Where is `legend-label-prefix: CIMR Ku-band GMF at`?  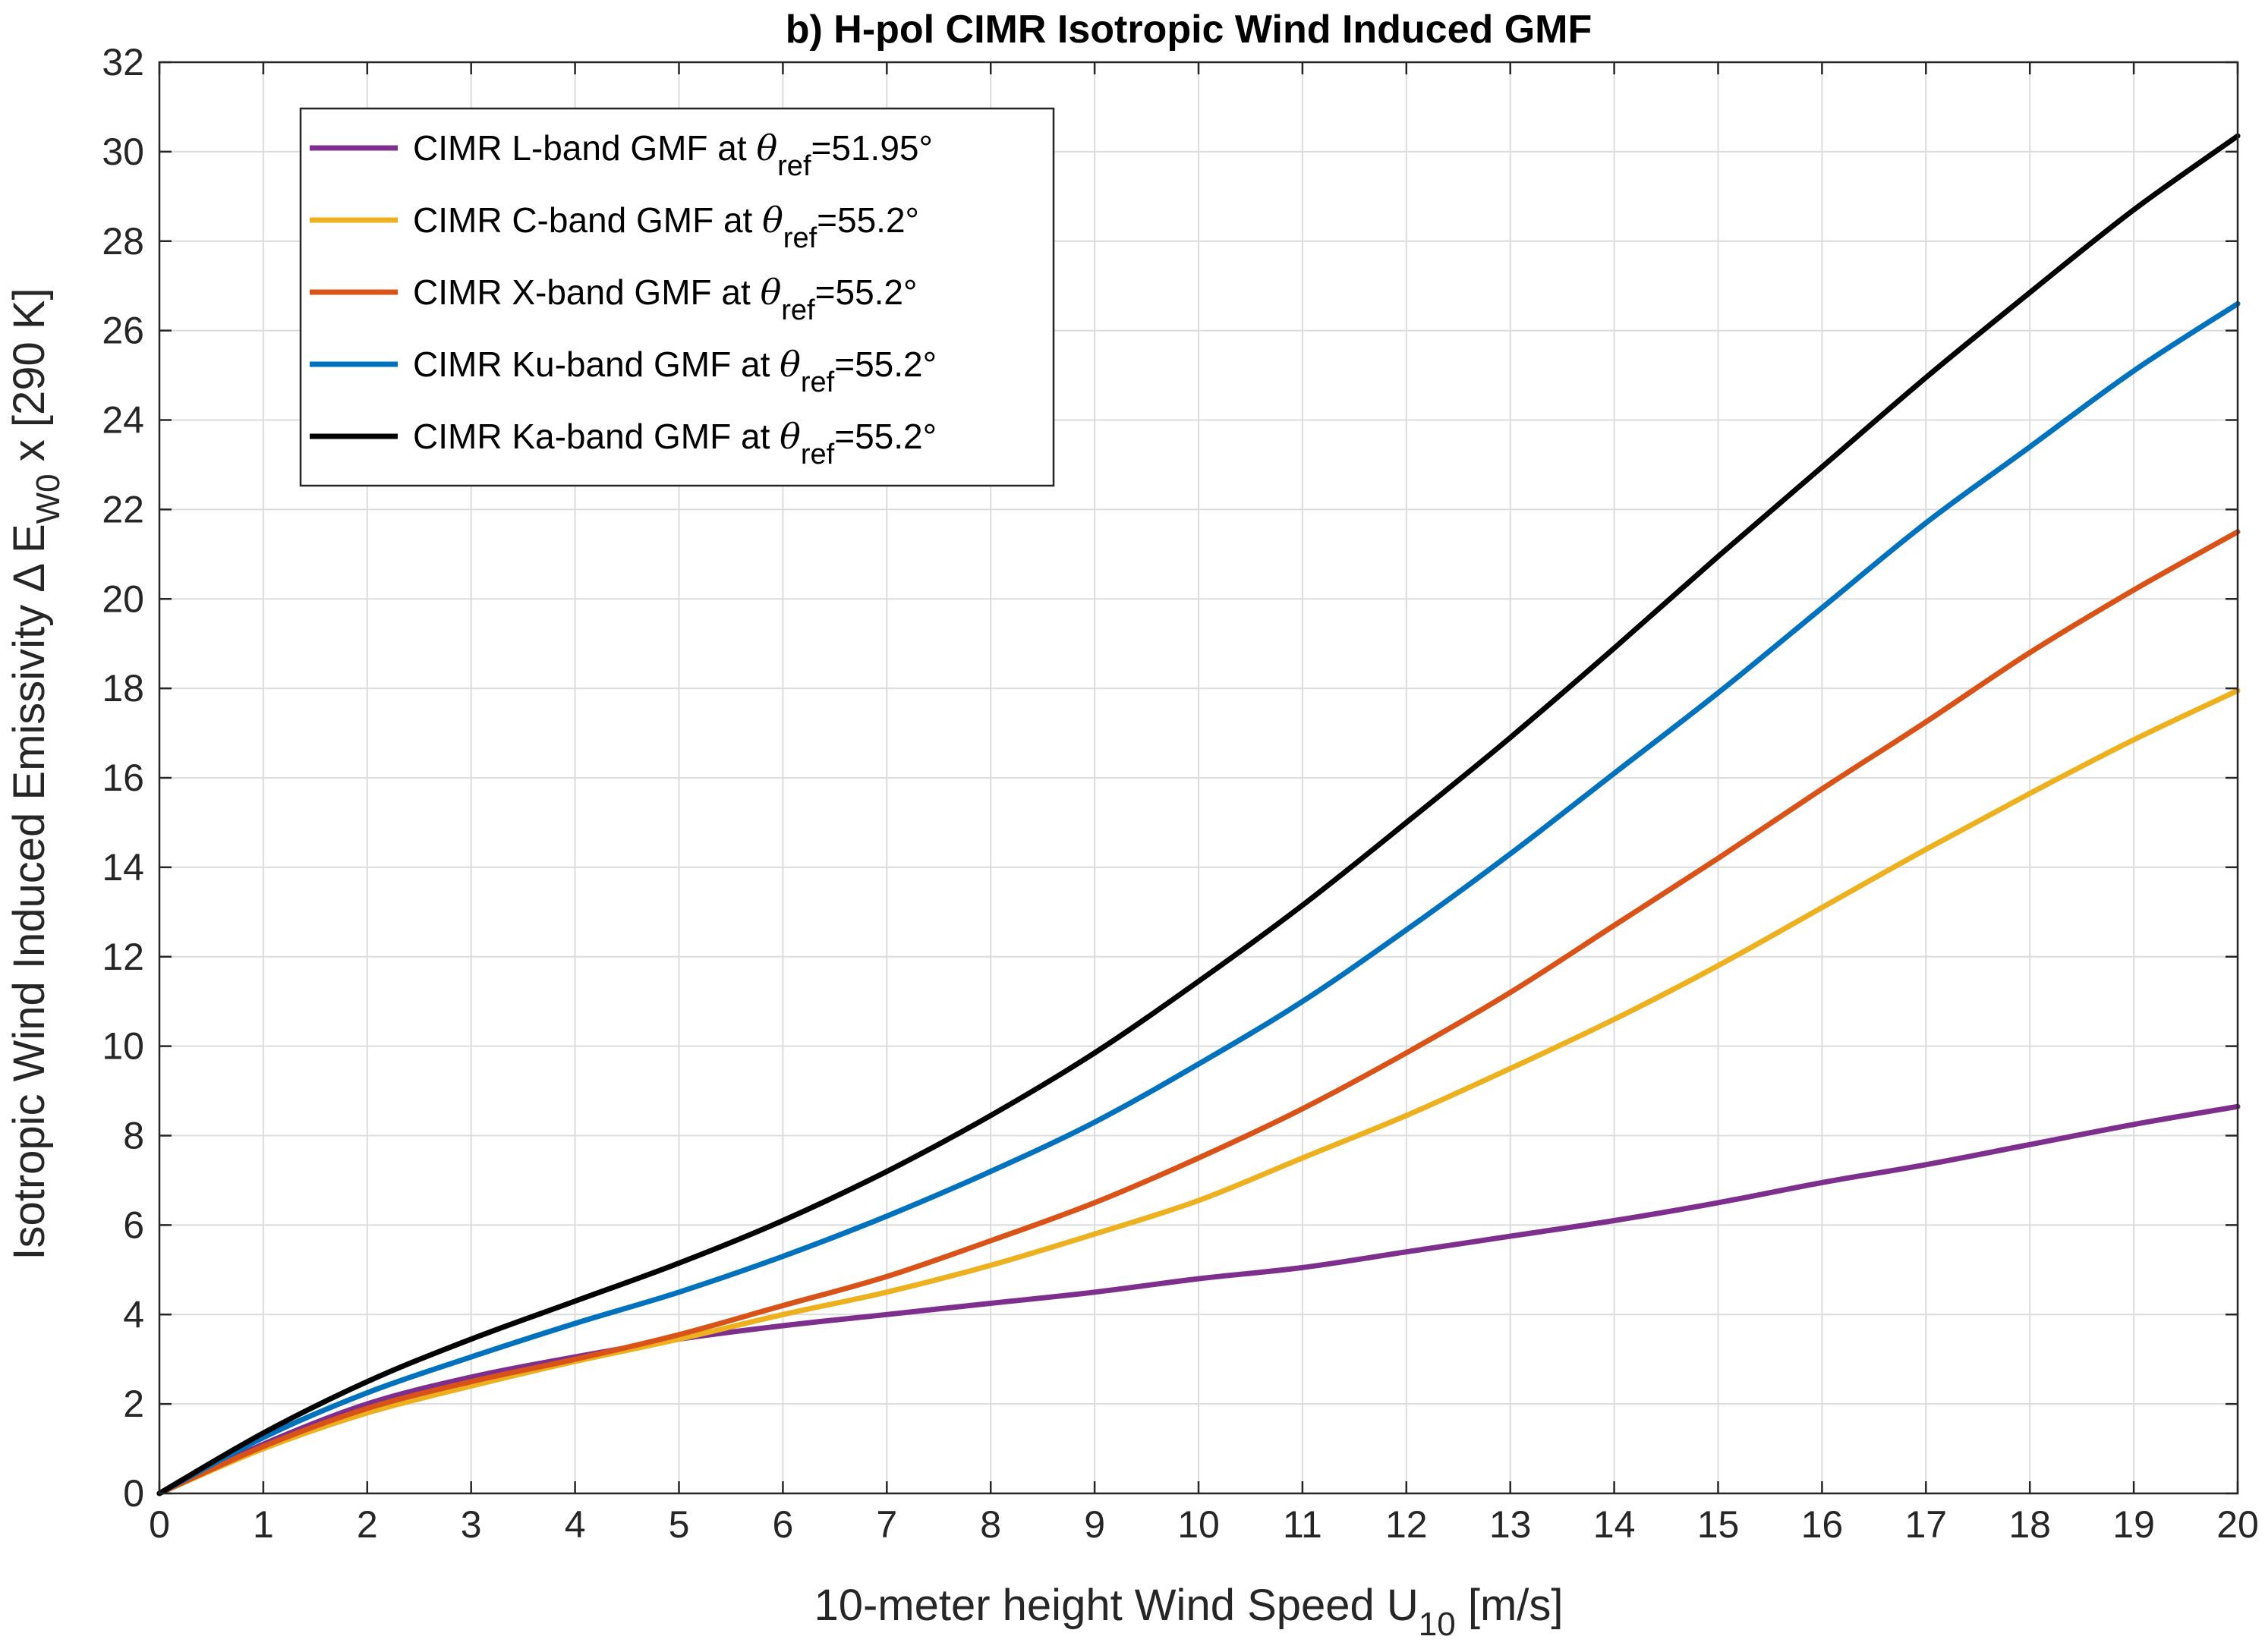
legend-label-prefix: CIMR Ku-band GMF at is located at coordinates (596, 364).